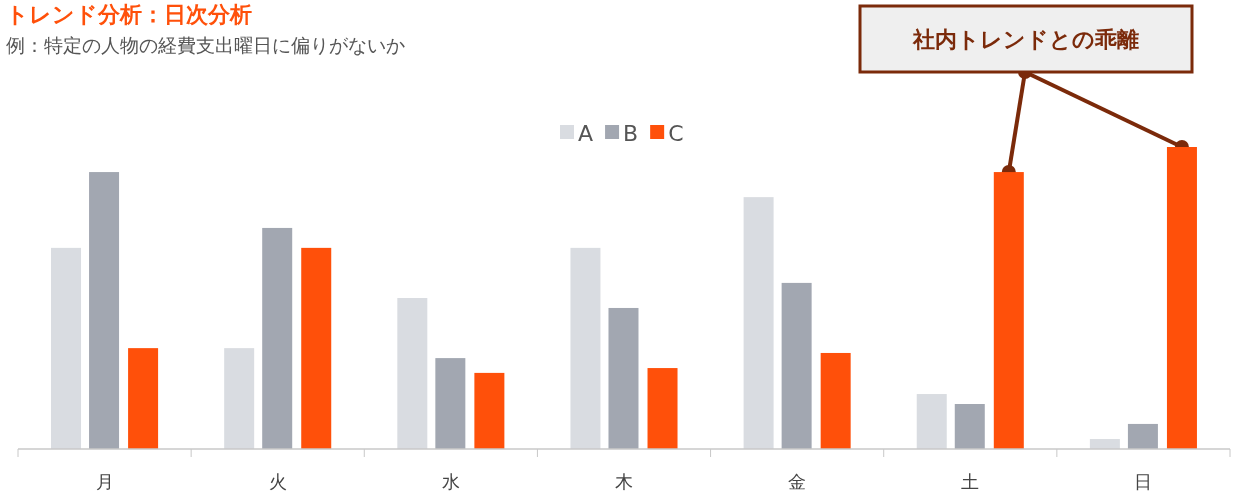 Image resolution: width=1246 pixels, height=494 pixels. What do you see at coordinates (586, 133) in the screenshot?
I see `legend-label: A` at bounding box center [586, 133].